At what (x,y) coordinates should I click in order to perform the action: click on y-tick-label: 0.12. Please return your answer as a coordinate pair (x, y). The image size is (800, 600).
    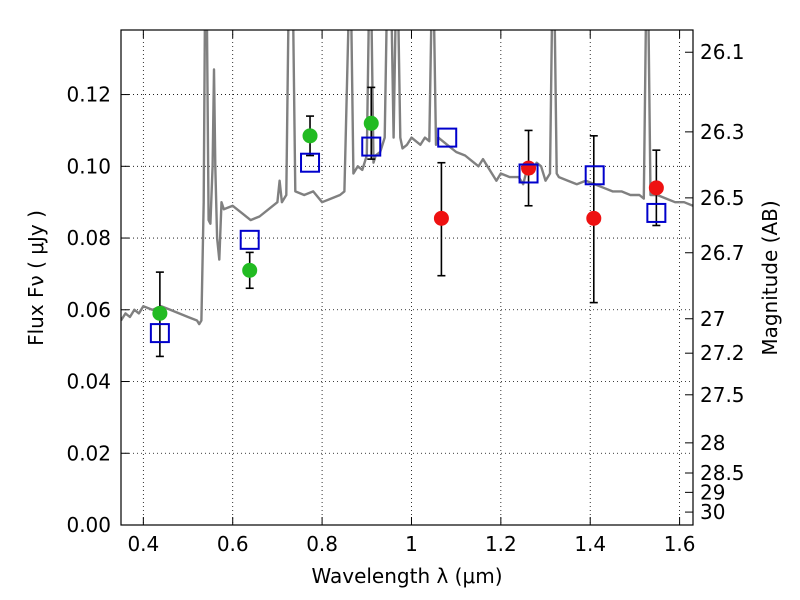
    Looking at the image, I should click on (88, 95).